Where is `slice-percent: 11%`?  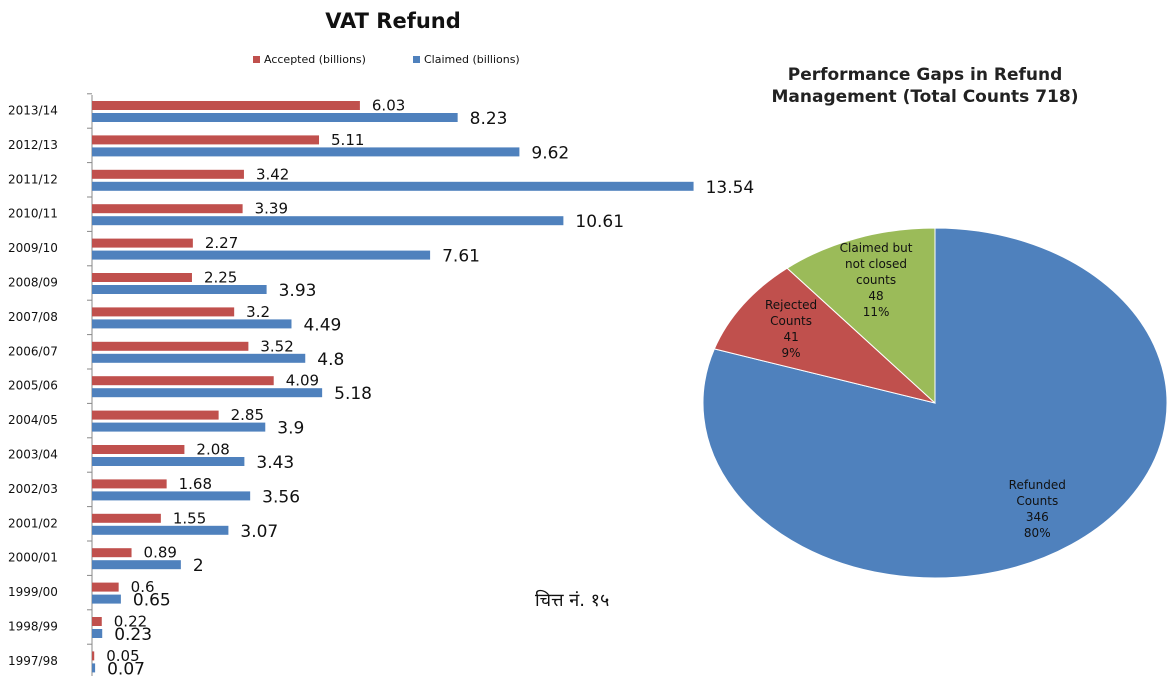 slice-percent: 11% is located at coordinates (876, 311).